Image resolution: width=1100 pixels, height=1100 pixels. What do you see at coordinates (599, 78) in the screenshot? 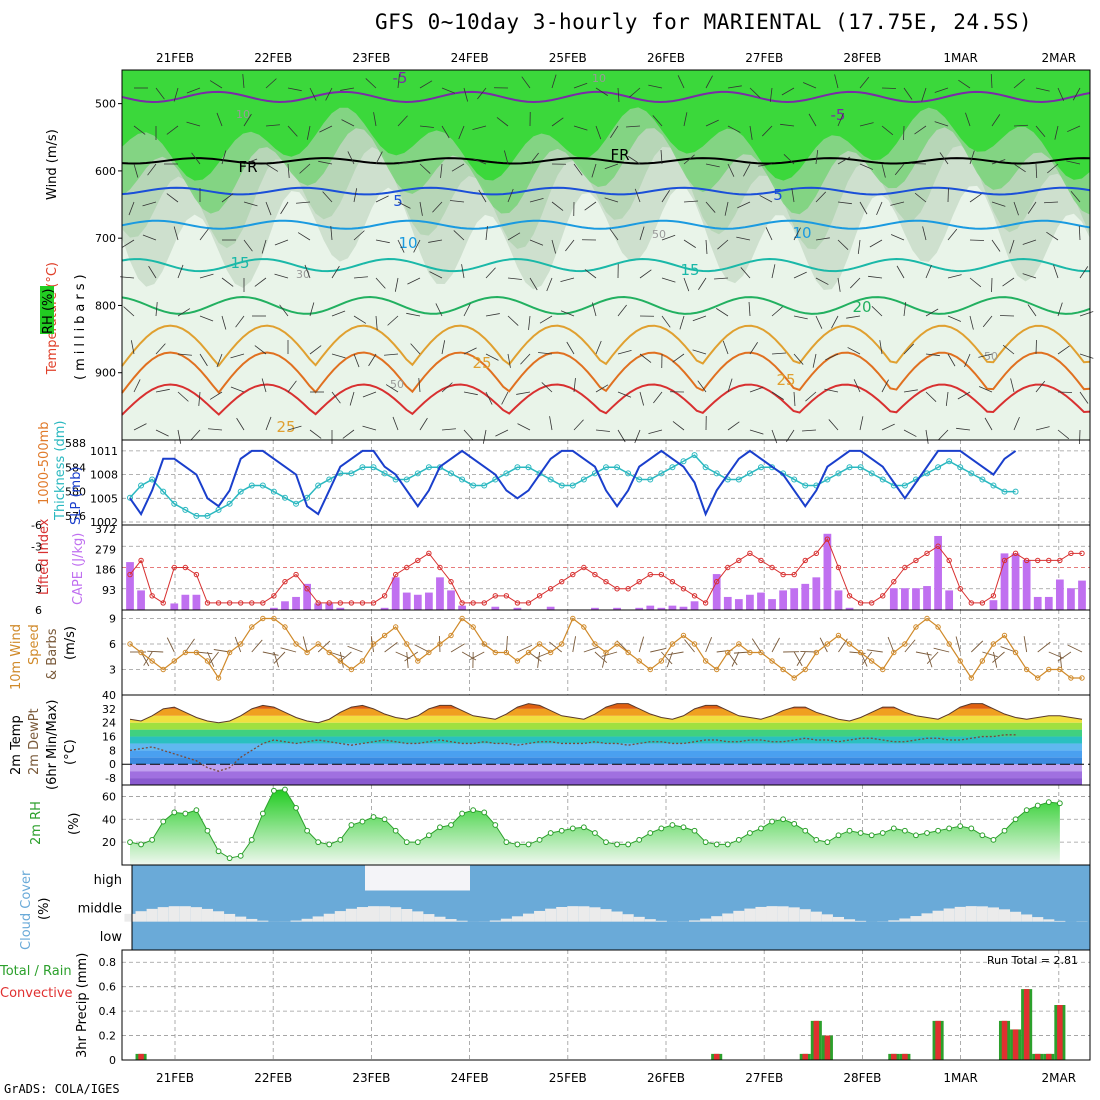
I see `rh-label: 10` at bounding box center [599, 78].